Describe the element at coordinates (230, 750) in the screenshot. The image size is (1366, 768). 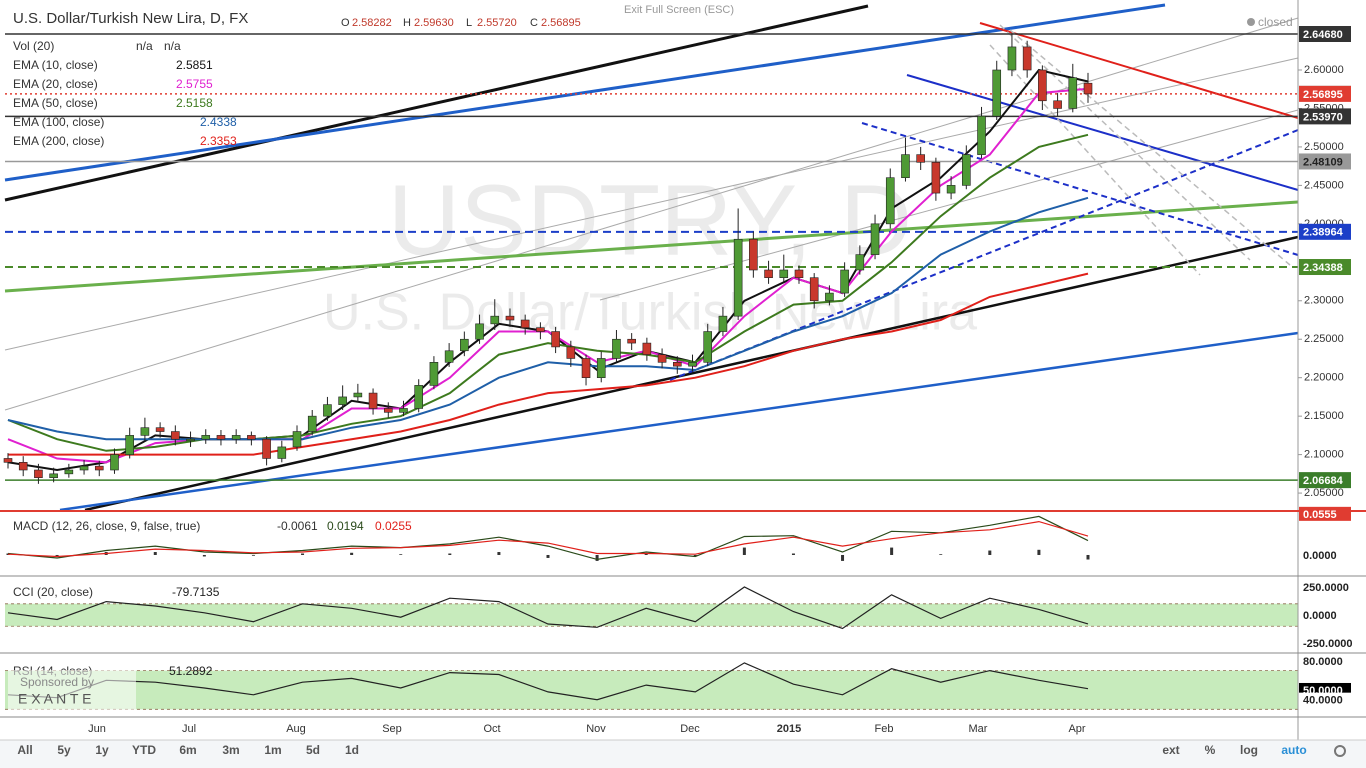
I see `range-button: 3m` at that location.